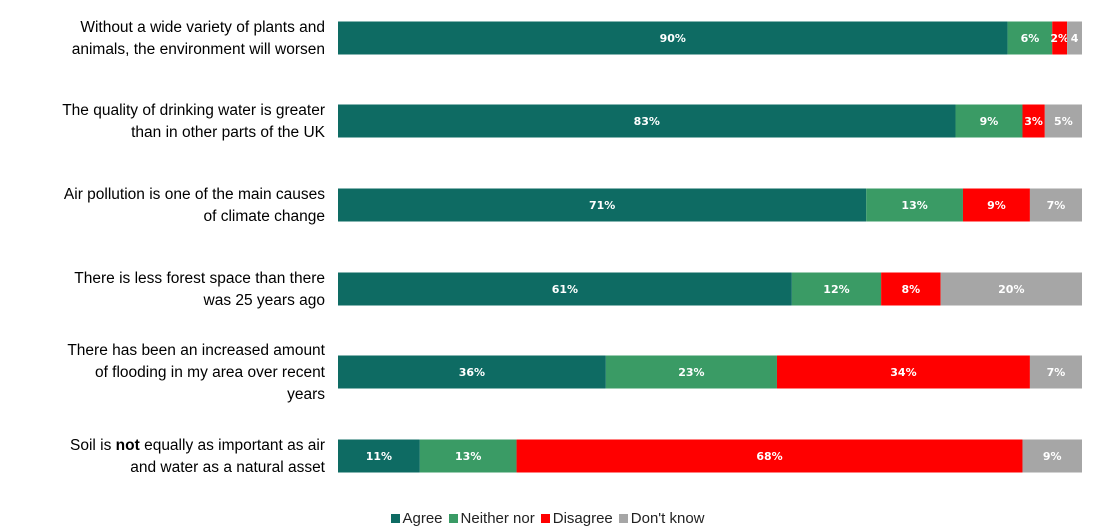 Image resolution: width=1095 pixels, height=530 pixels. I want to click on legend-label: Disagree, so click(582, 518).